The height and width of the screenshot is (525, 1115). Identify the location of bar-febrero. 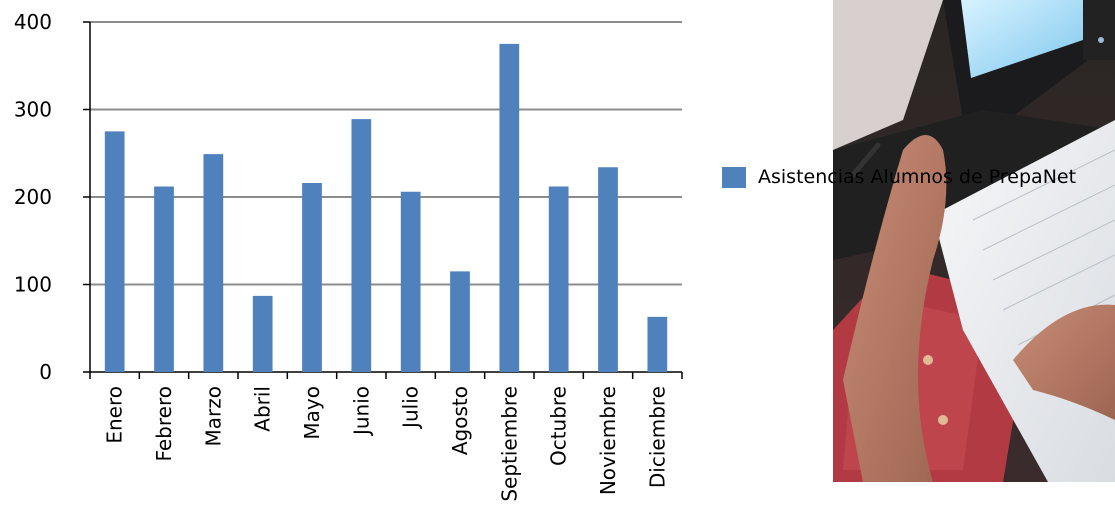
(164, 279).